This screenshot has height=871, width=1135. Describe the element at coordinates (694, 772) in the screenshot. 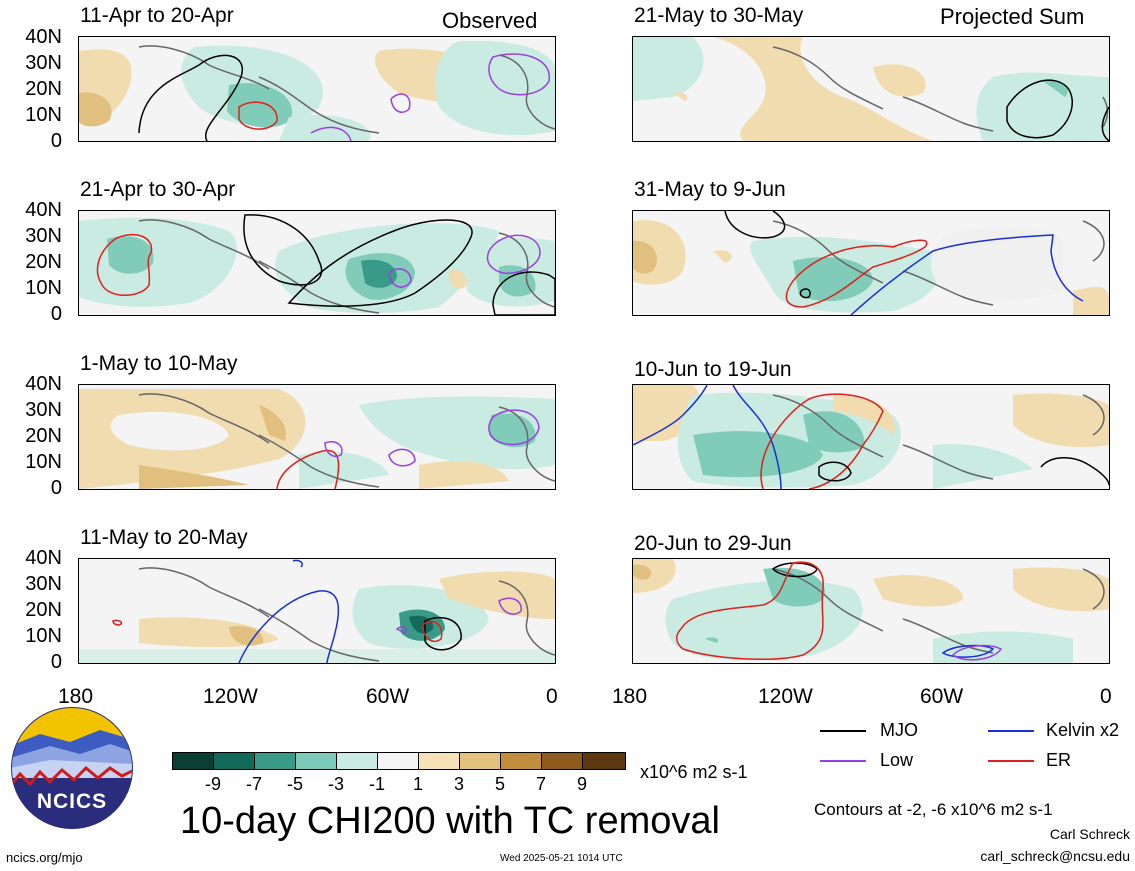

I see `colorbar-units: x10^6 m2 s-1` at that location.